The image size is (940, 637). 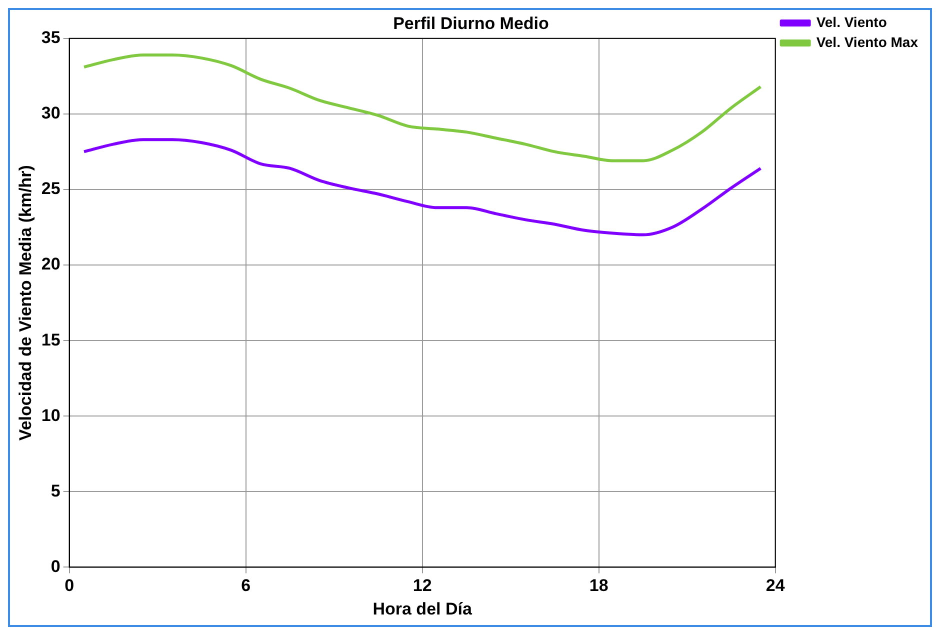 I want to click on y-tick-label: 15, so click(x=50, y=340).